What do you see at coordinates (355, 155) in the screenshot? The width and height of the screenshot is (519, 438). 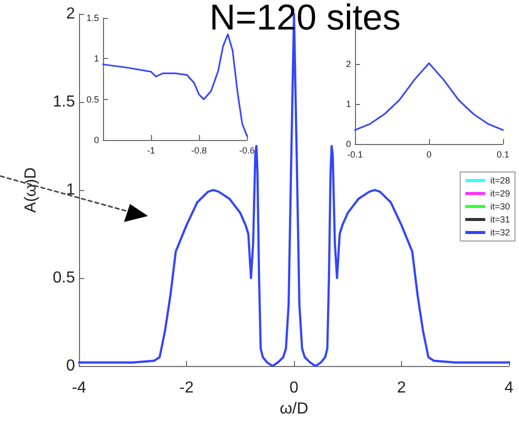 I see `x-tick-label: -0.1` at bounding box center [355, 155].